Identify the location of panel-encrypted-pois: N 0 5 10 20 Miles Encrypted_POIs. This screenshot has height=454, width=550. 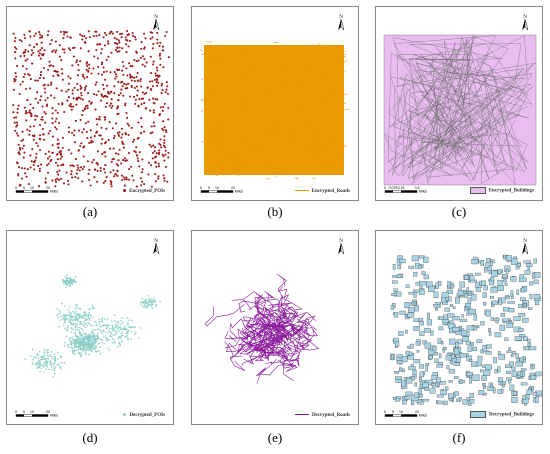
(90, 103).